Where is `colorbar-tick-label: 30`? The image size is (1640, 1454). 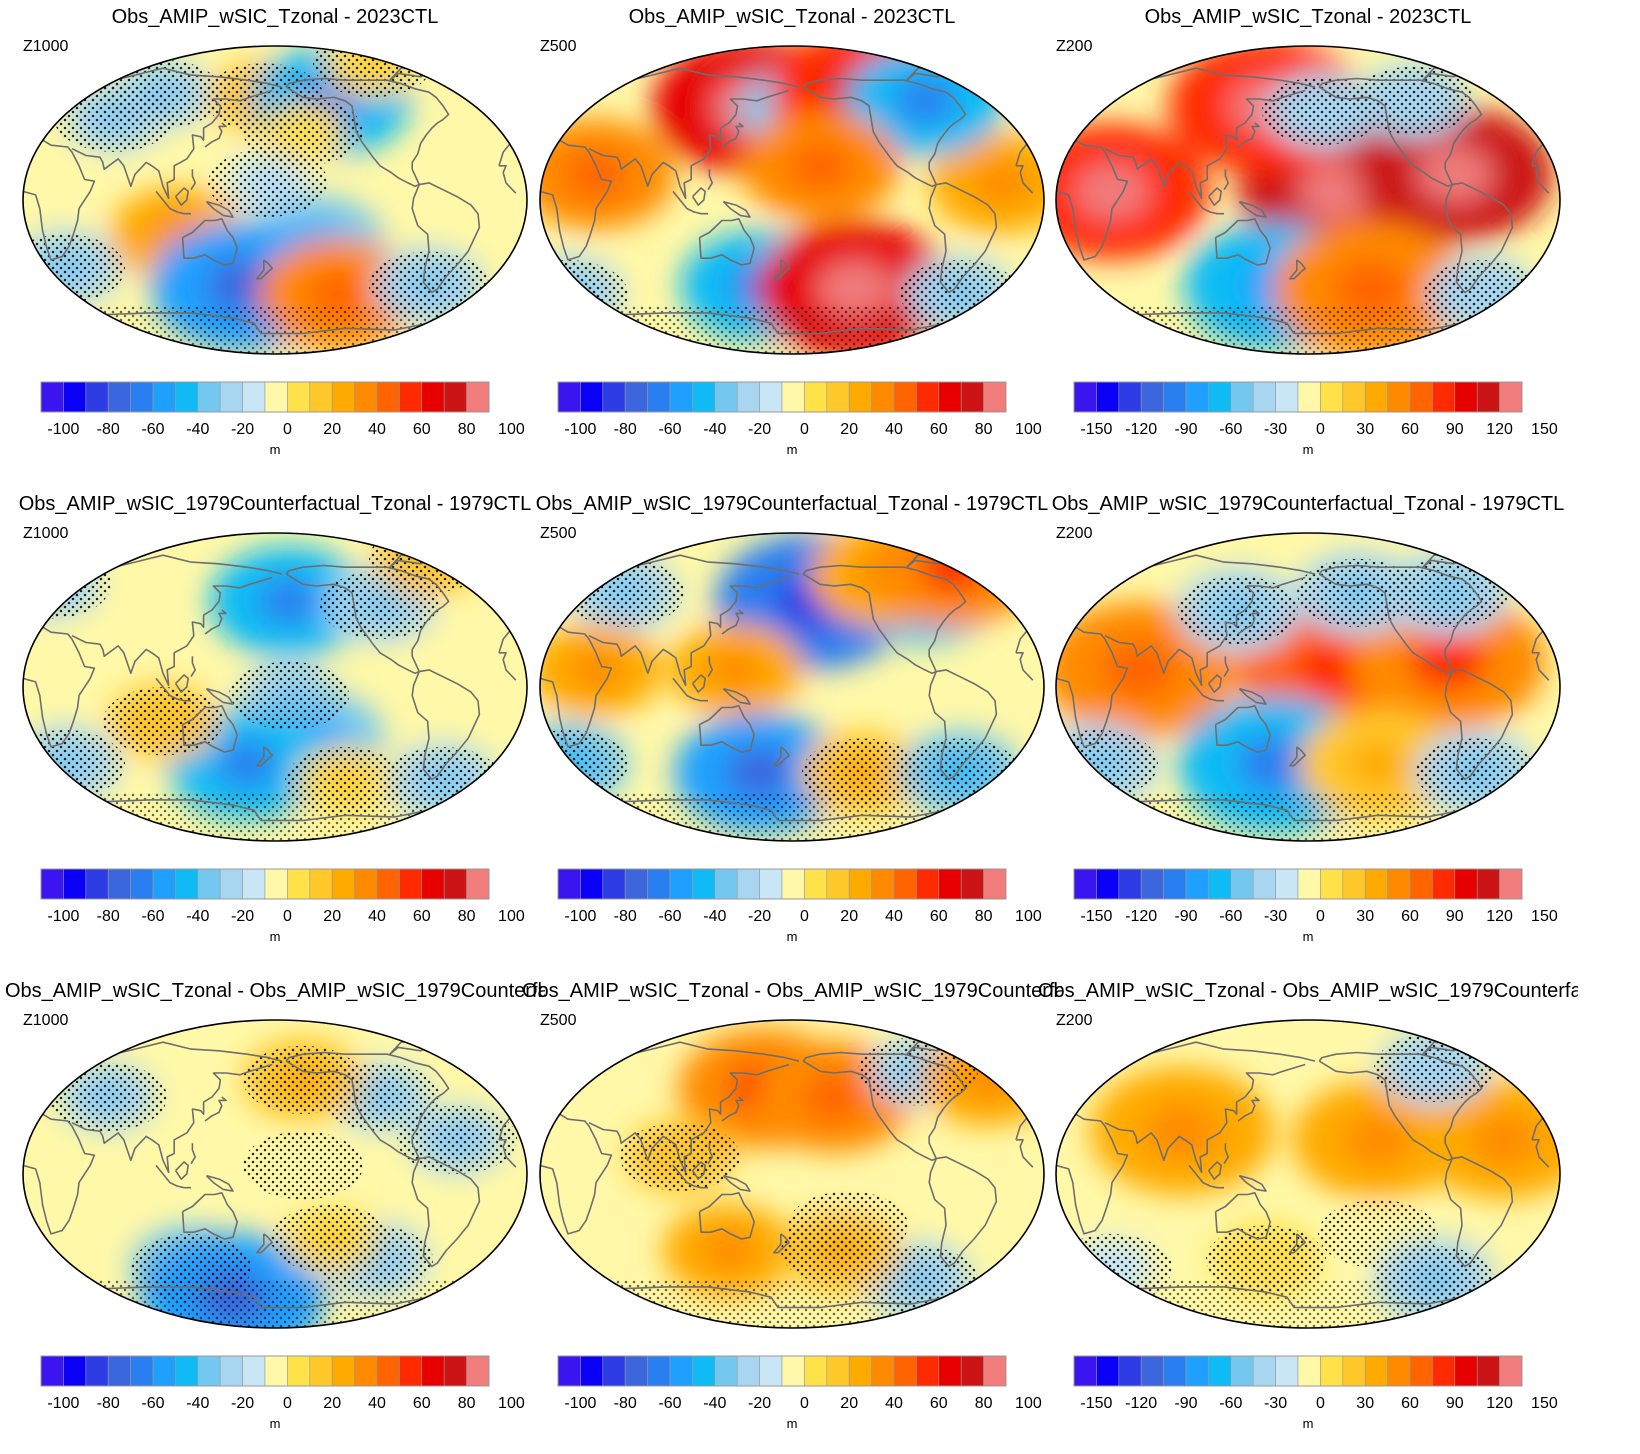
colorbar-tick-label: 30 is located at coordinates (1365, 429).